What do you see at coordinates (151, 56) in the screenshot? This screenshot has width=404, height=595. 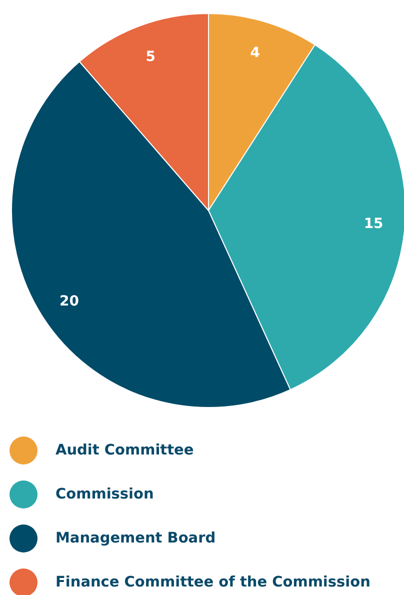 I see `data-label: 5` at bounding box center [151, 56].